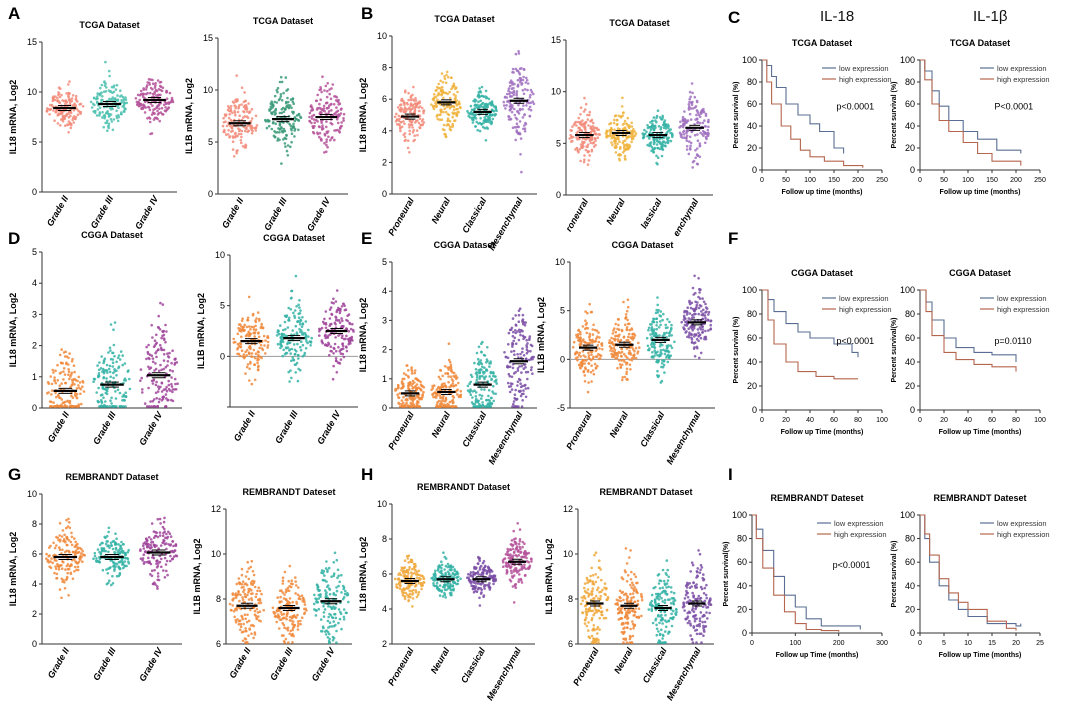  I want to click on y-tick-label: 4, so click(384, 131).